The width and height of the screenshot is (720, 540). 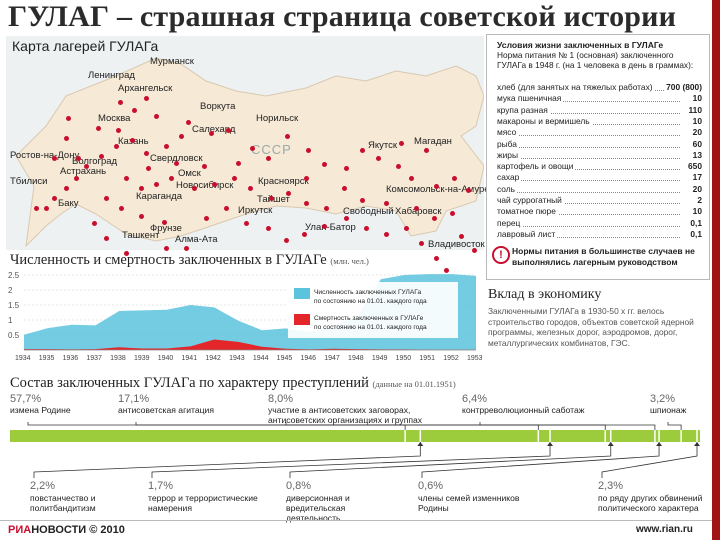 What do you see at coordinates (370, 327) in the screenshot?
I see `legend-label: по состоянию на 01.01. каждого года` at bounding box center [370, 327].